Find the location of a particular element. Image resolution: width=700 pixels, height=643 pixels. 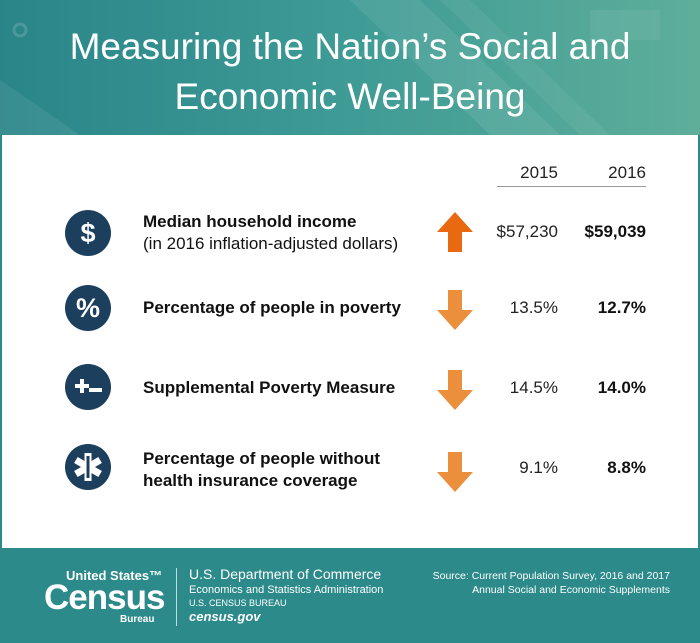

value-2015: 9.1% is located at coordinates (538, 467).